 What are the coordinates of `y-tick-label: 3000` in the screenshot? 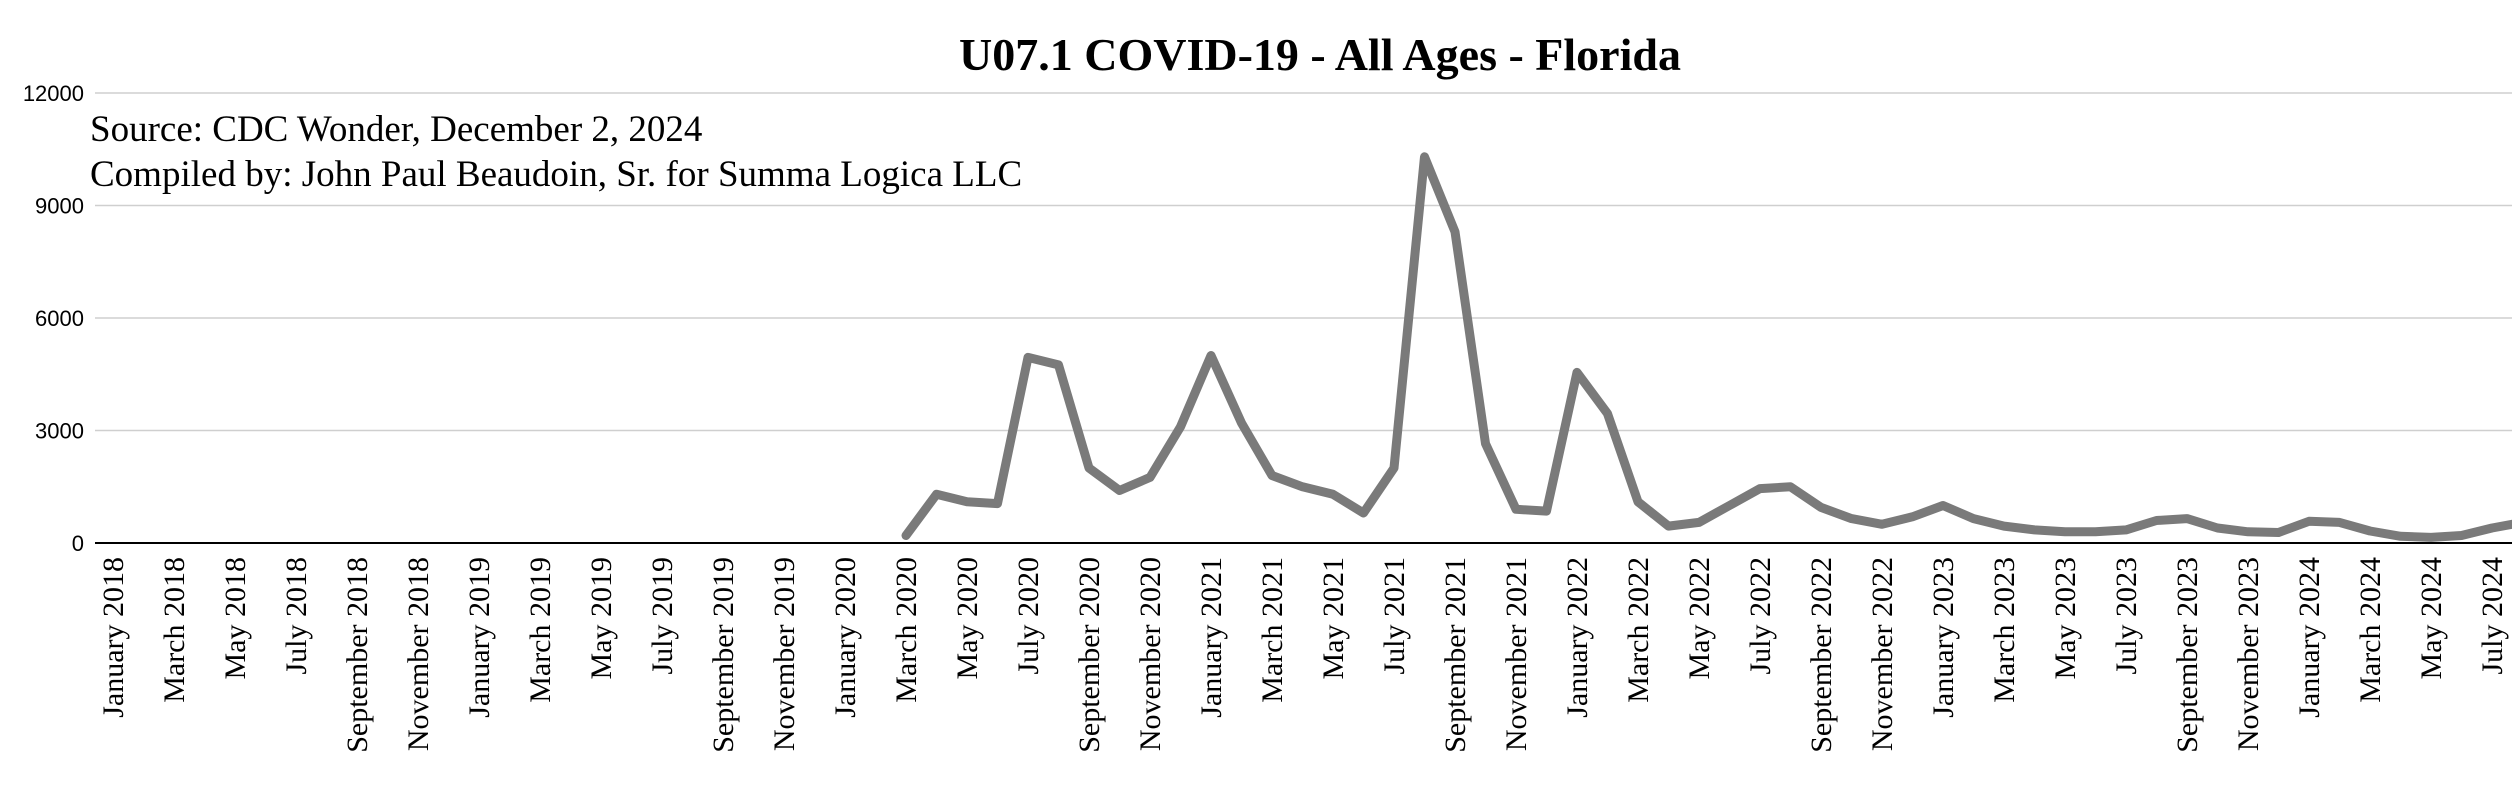 It's located at (59, 431).